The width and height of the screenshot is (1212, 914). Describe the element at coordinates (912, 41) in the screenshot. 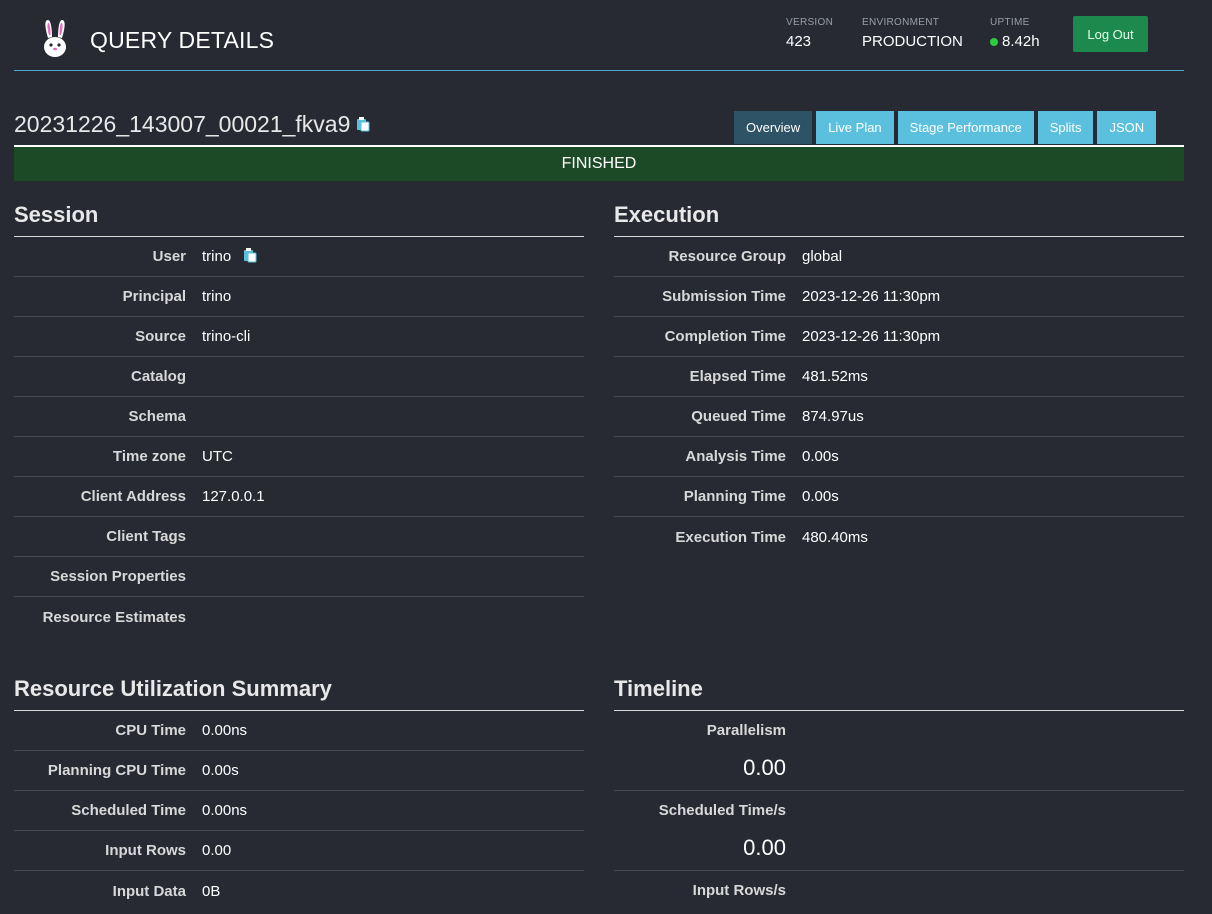

I see `environment-value: PRODUCTION` at that location.